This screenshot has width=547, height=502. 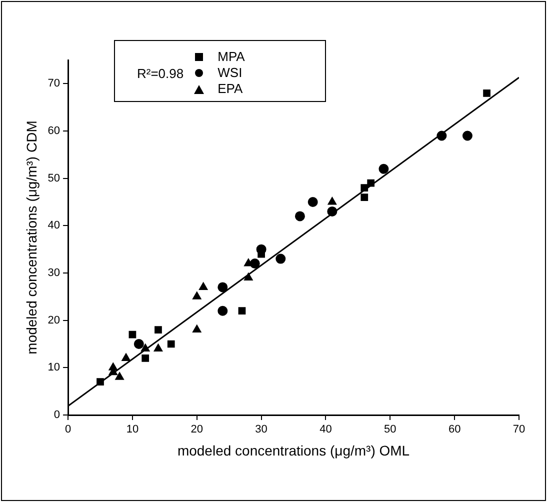 I want to click on x-tick-label: 20, so click(x=197, y=430).